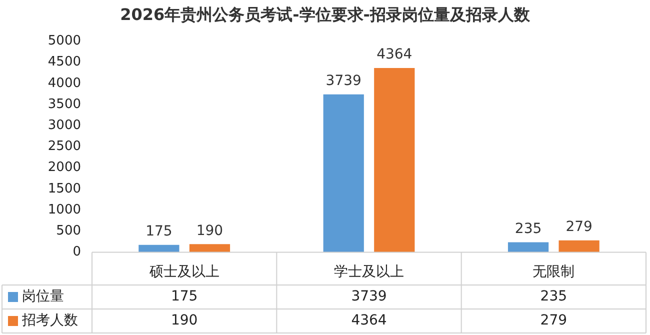 The height and width of the screenshot is (335, 650). Describe the element at coordinates (554, 296) in the screenshot. I see `text: 235` at that location.